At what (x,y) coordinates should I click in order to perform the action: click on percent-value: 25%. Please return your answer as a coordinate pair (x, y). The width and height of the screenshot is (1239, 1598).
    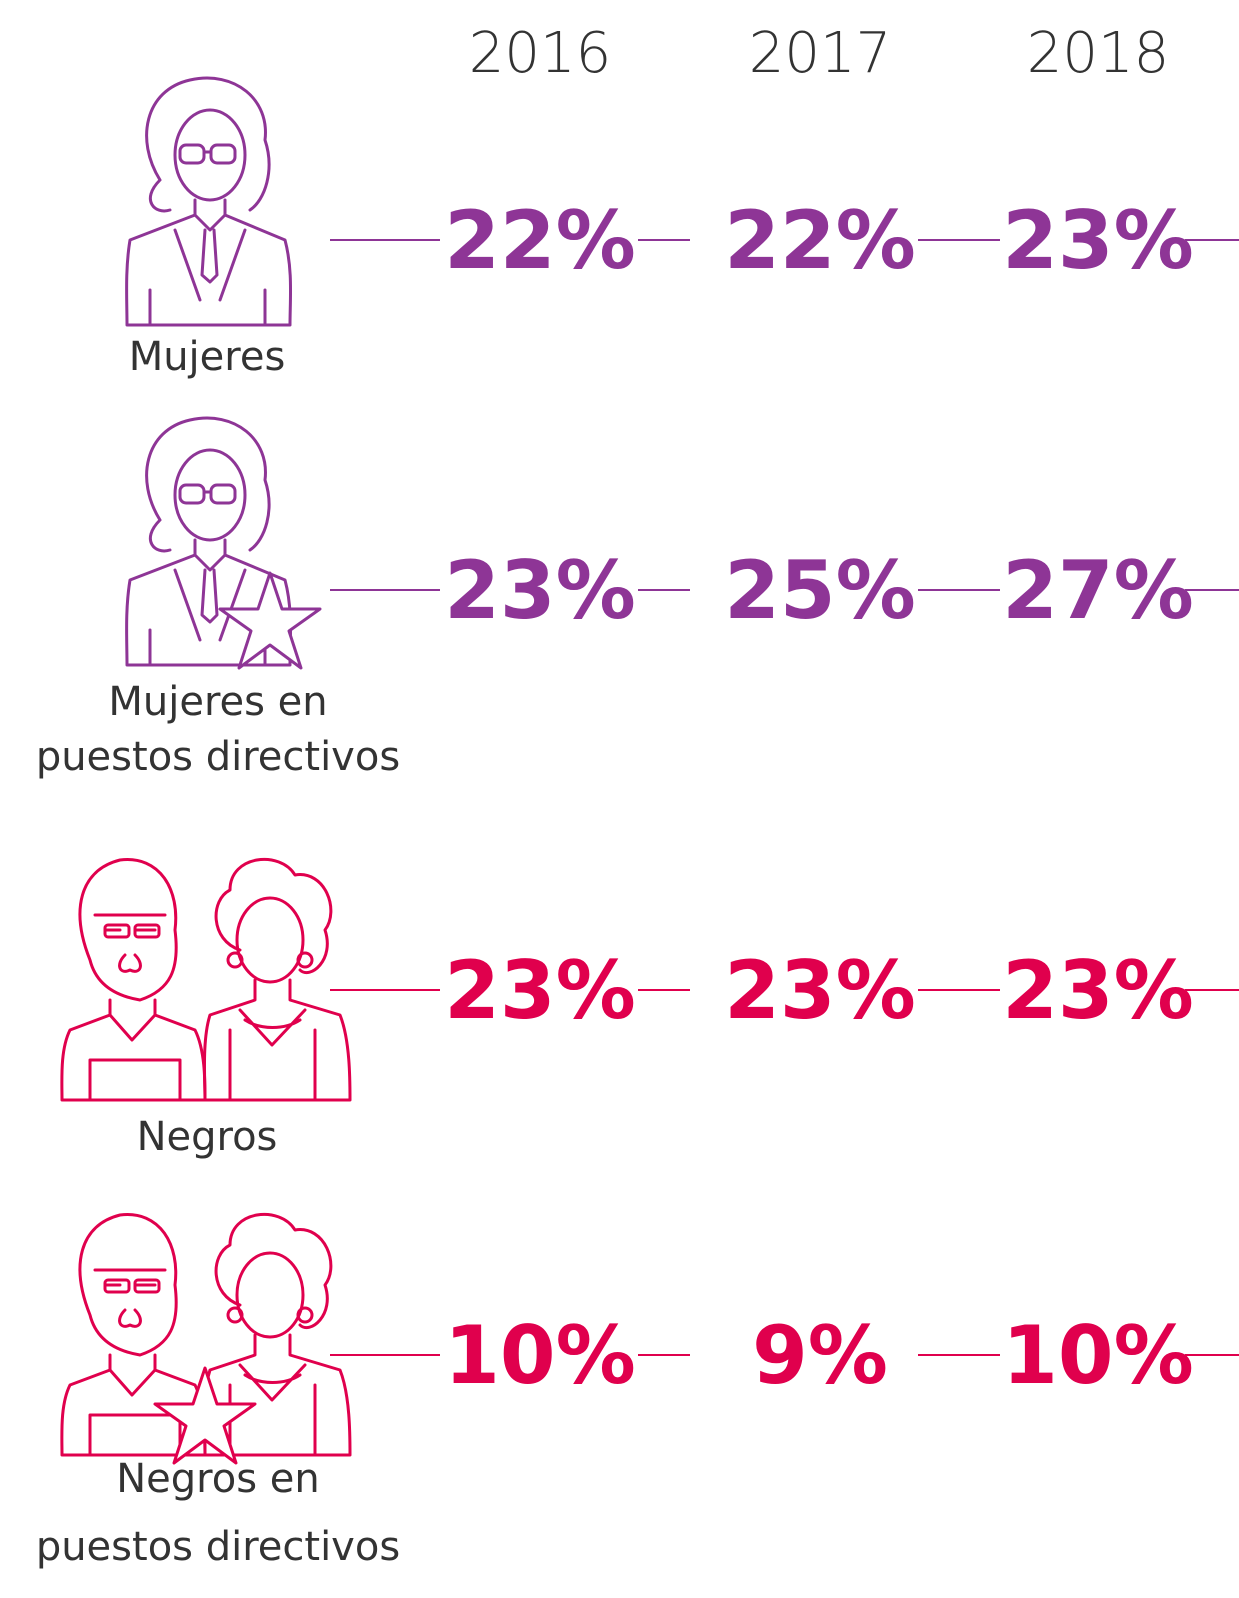
    Looking at the image, I should click on (819, 590).